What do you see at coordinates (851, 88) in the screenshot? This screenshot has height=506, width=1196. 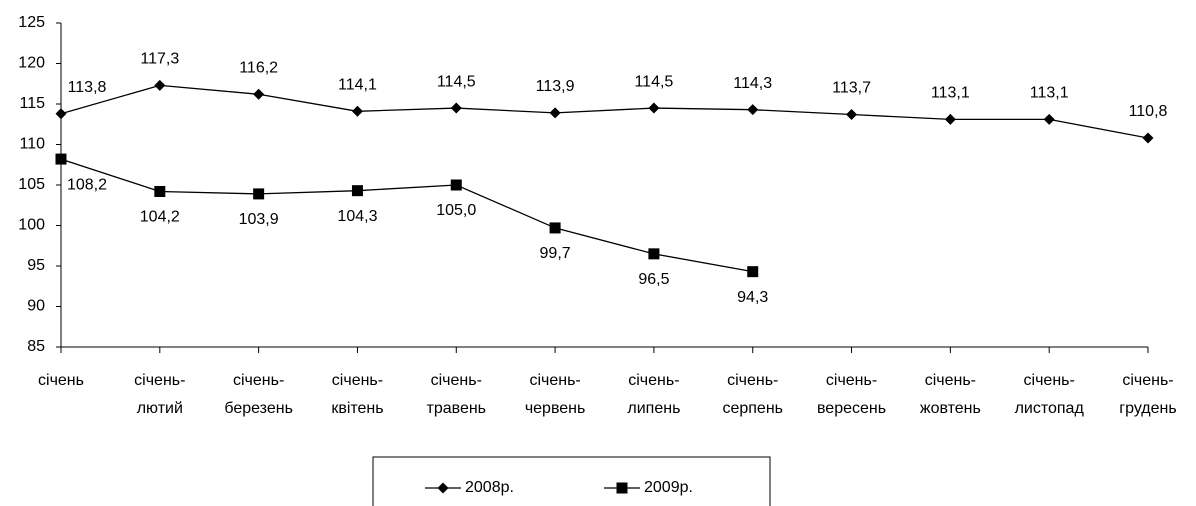 I see `data-label: 113,7` at bounding box center [851, 88].